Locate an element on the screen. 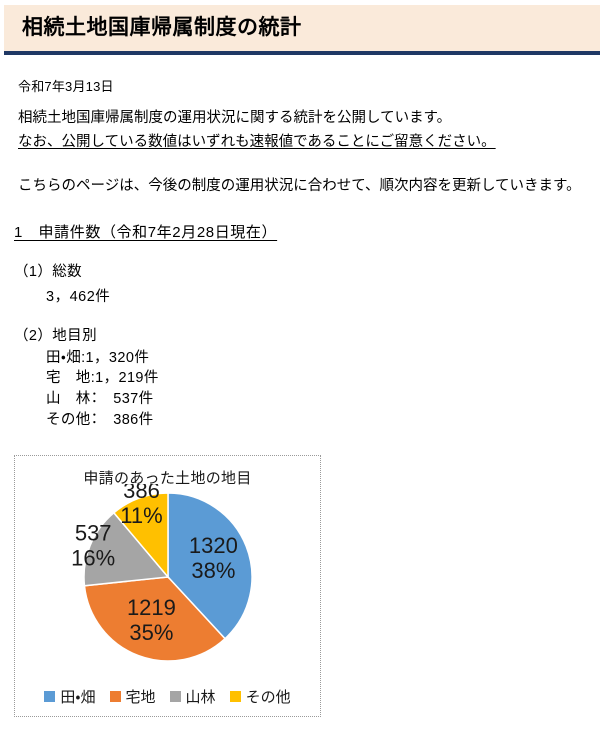 Image resolution: width=600 pixels, height=743 pixels. subsection-total-value: 3，462件 is located at coordinates (78, 296).